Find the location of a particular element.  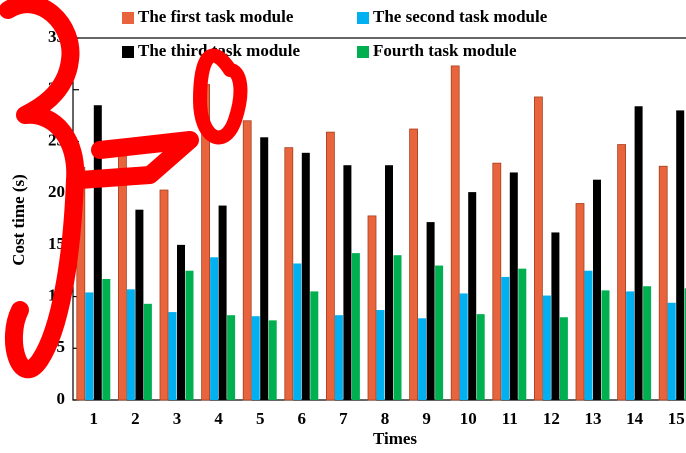

x-tick-label: 4 is located at coordinates (218, 418).